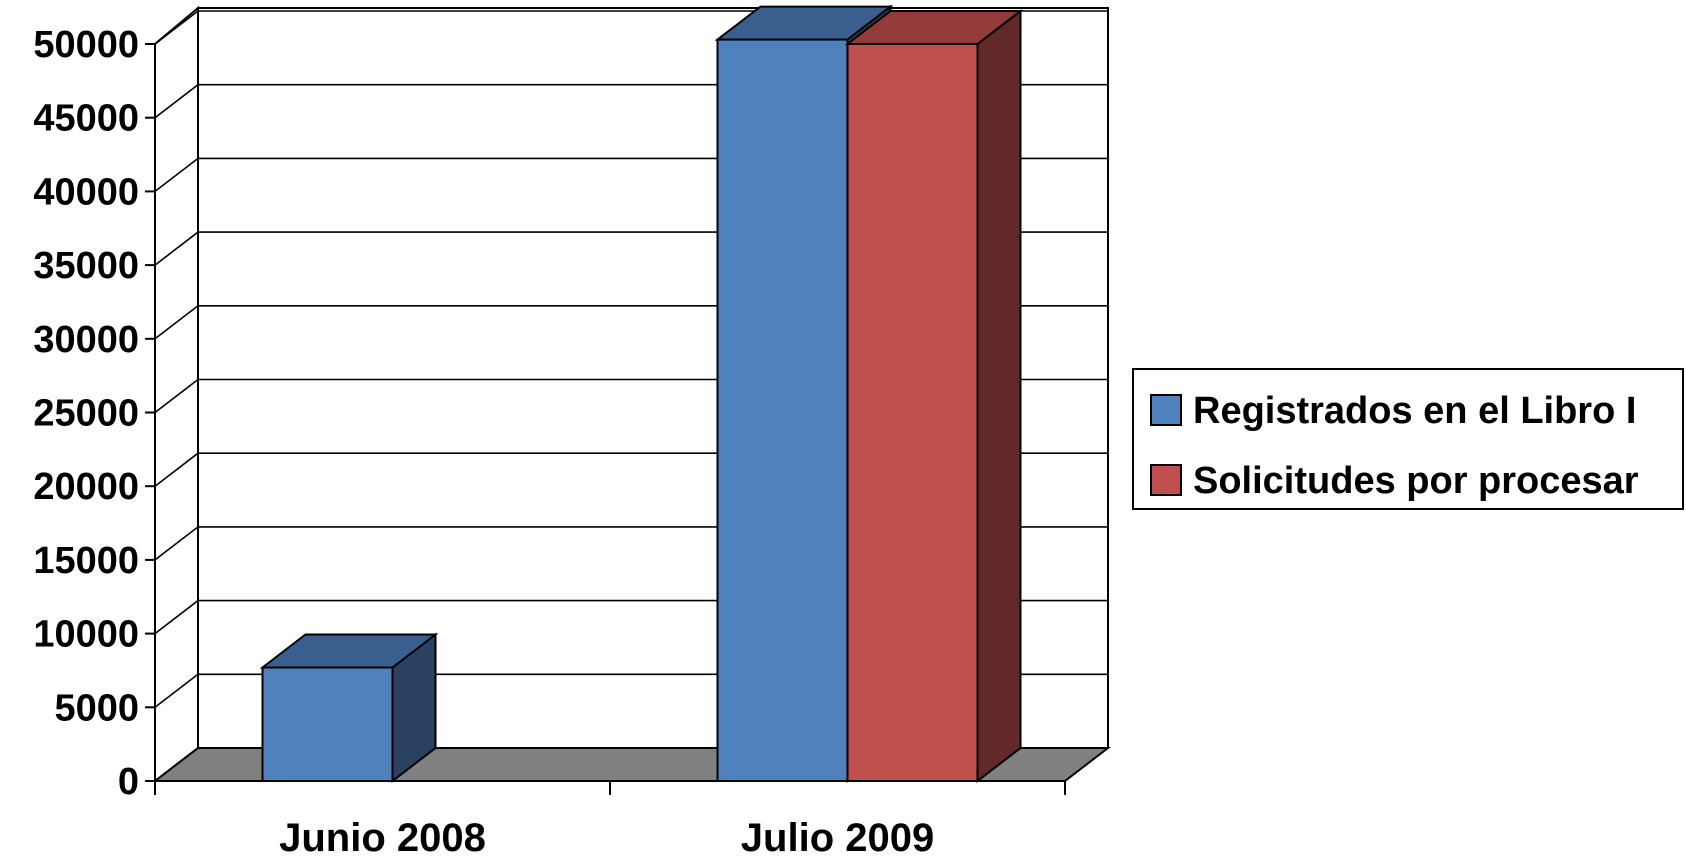  Describe the element at coordinates (1416, 481) in the screenshot. I see `legend-label: Solicitudes por procesar` at that location.